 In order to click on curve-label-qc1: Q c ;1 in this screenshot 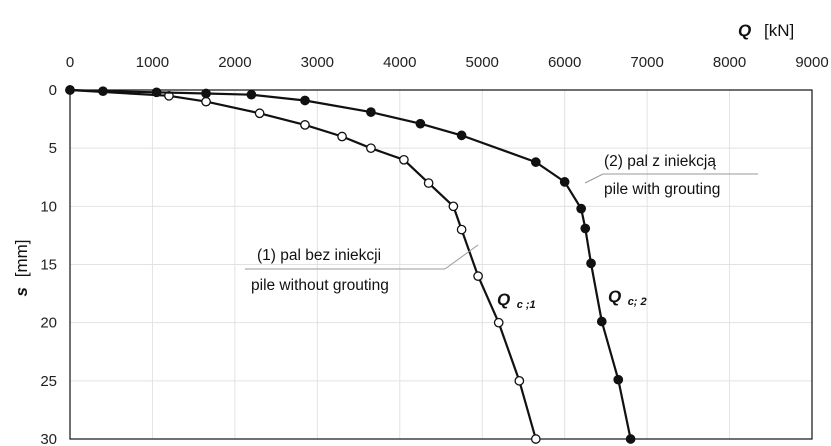, I will do `click(516, 300)`.